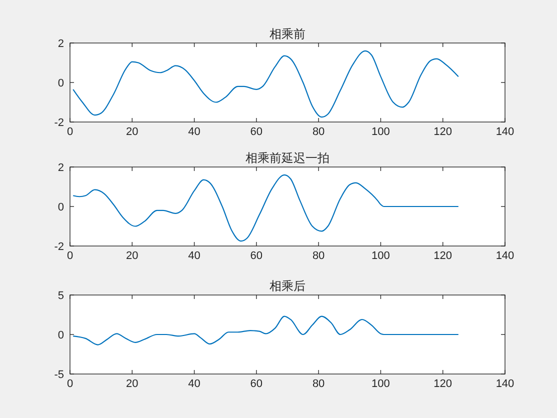 The image size is (557, 418). What do you see at coordinates (288, 286) in the screenshot?
I see `chart-title: 相乘后` at bounding box center [288, 286].